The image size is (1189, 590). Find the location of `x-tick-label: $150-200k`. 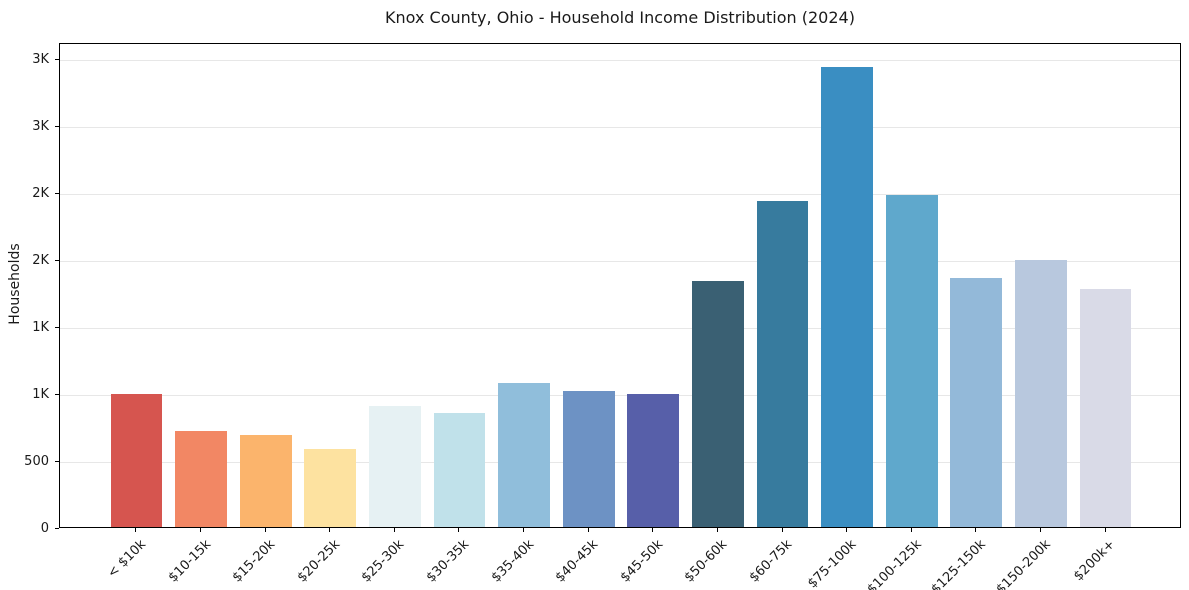

x-tick-label: $150-200k is located at coordinates (1023, 563).